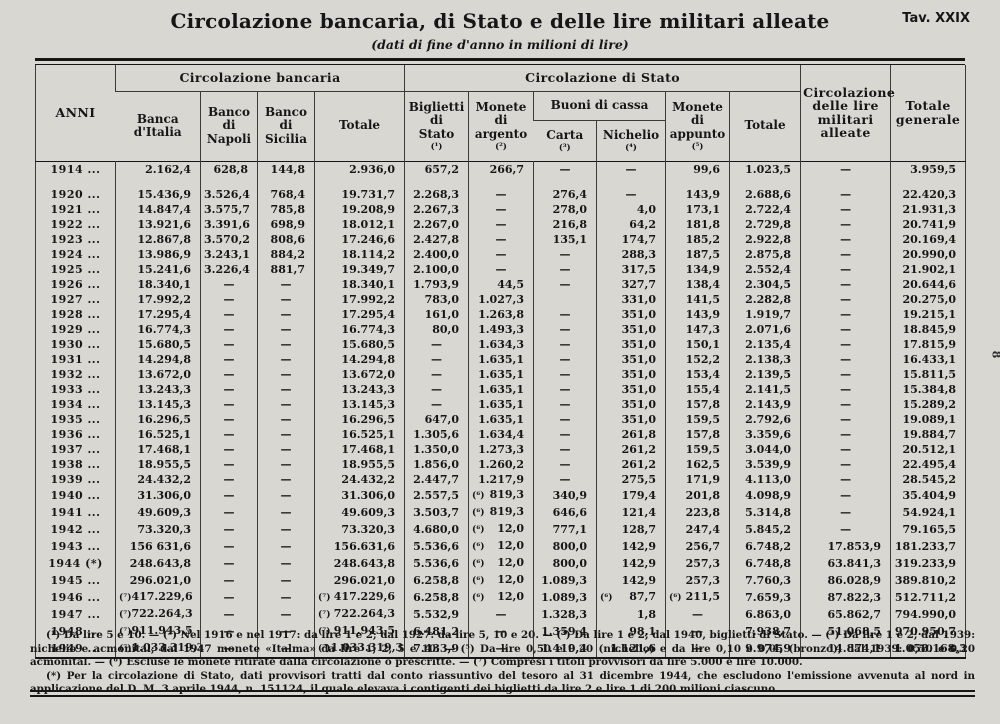 The width and height of the screenshot is (1000, 724). What do you see at coordinates (565, 580) in the screenshot?
I see `value-cell: 1.089,3` at bounding box center [565, 580].